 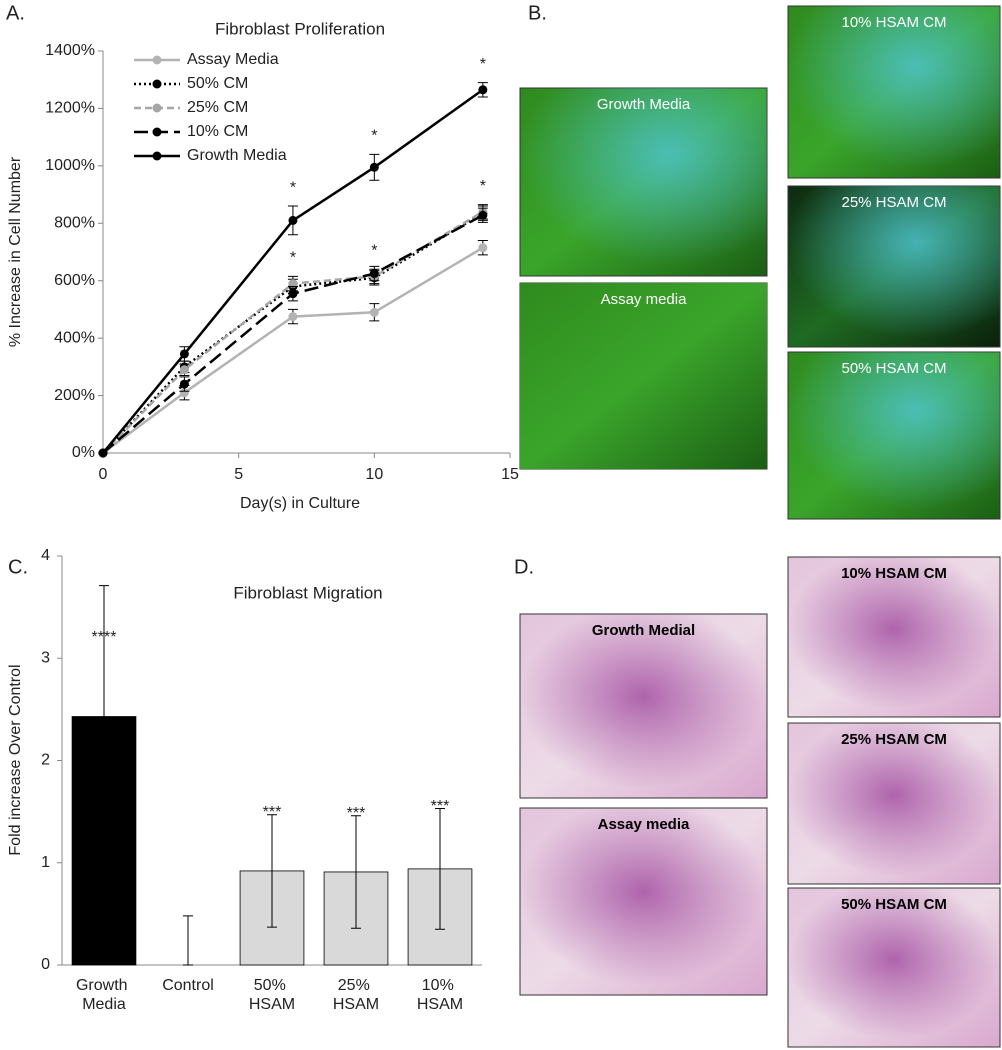 I want to click on legend-label: 50% CM, so click(x=217, y=83).